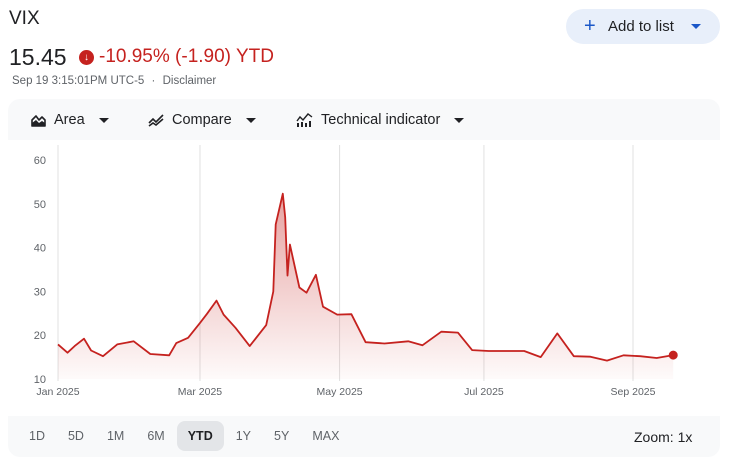 The width and height of the screenshot is (733, 470). Describe the element at coordinates (200, 436) in the screenshot. I see `range-ytd: YTD` at that location.